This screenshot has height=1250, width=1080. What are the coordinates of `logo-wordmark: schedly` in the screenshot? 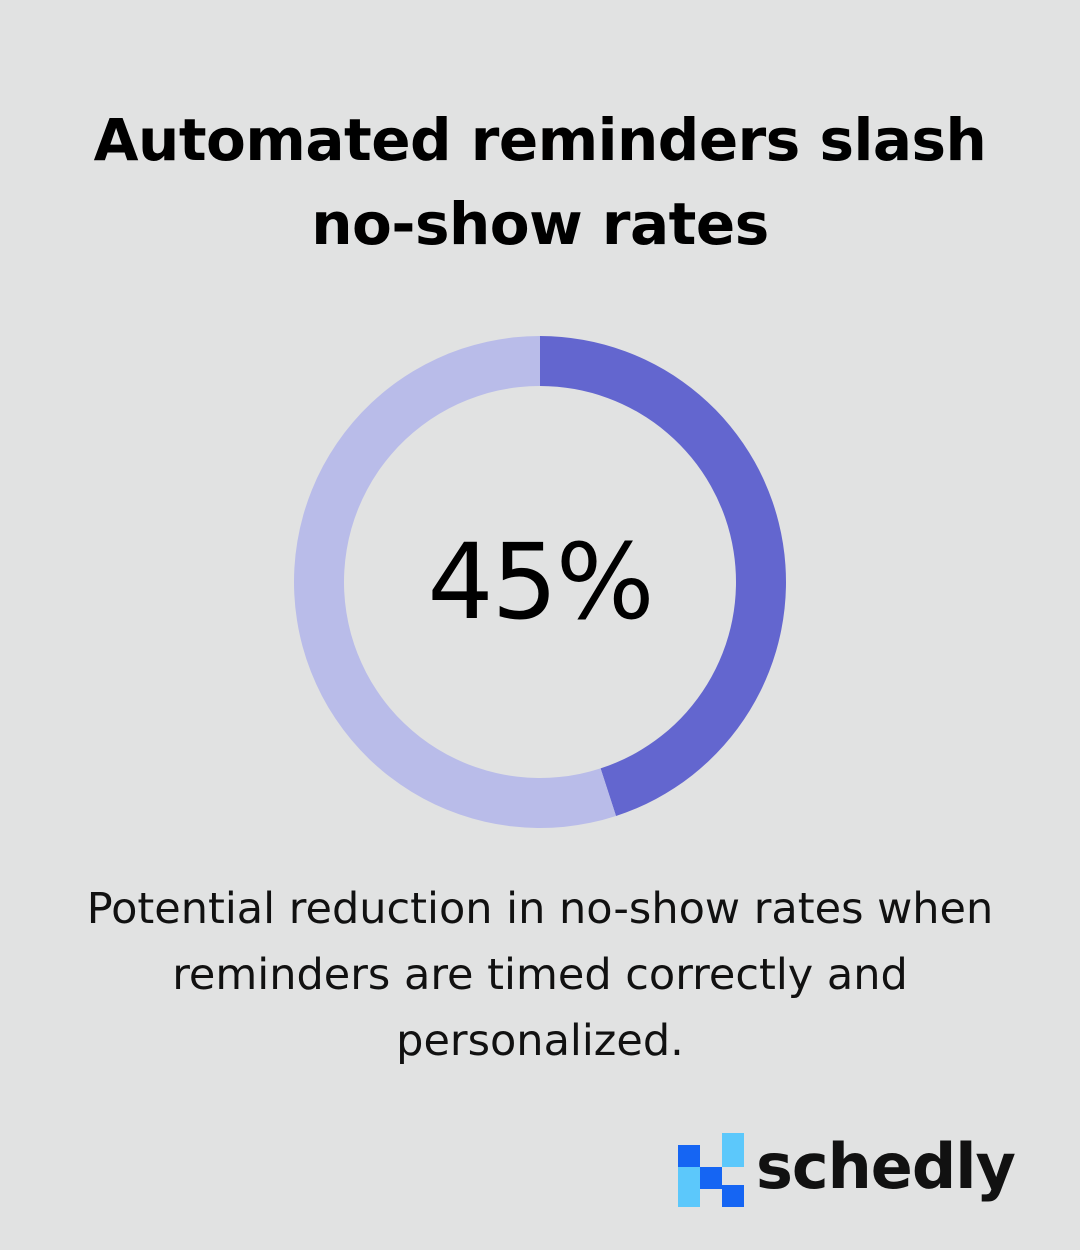 It's located at (885, 1167).